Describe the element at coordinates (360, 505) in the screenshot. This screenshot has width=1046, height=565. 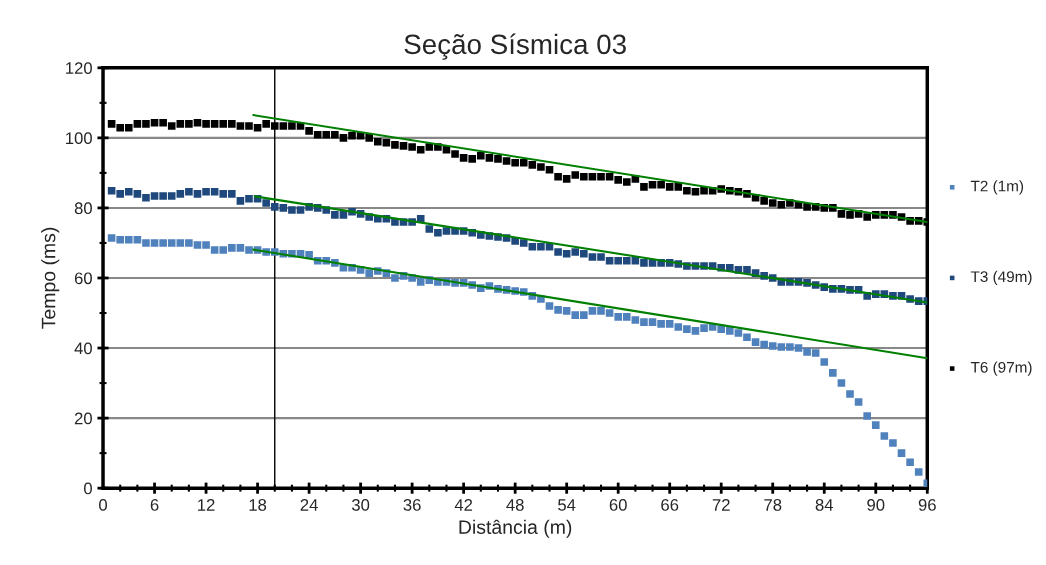
I see `x-tick-label: 30` at that location.